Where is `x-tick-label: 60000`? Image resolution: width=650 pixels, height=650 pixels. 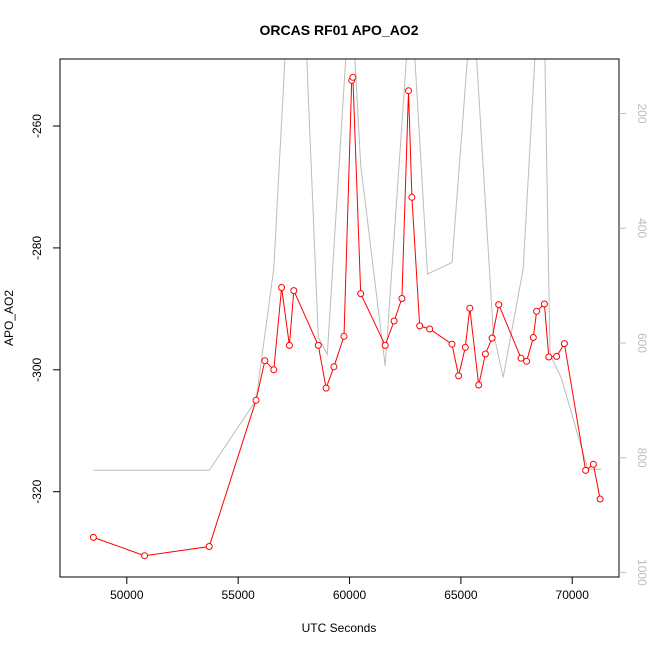 x-tick-label: 60000 is located at coordinates (350, 595).